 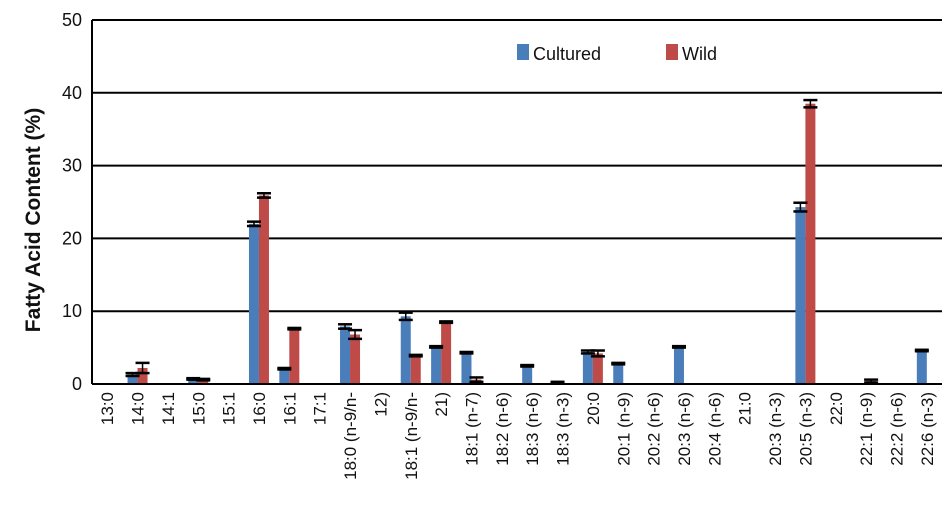 I want to click on x-tick-label: 16:0, so click(x=259, y=408).